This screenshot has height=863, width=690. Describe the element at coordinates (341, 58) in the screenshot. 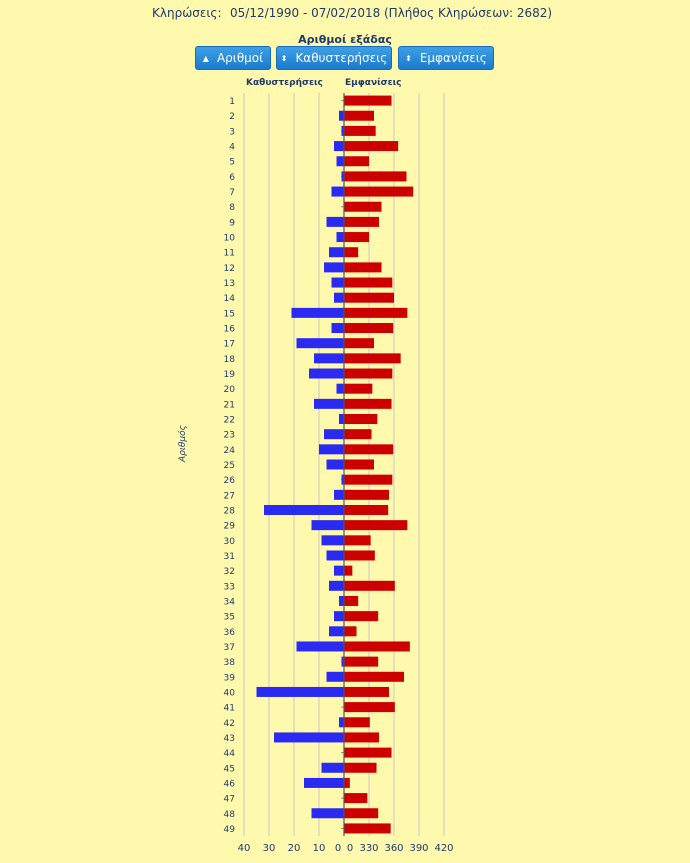

I see `sort-delays-label: Καθυστερήσεις` at that location.